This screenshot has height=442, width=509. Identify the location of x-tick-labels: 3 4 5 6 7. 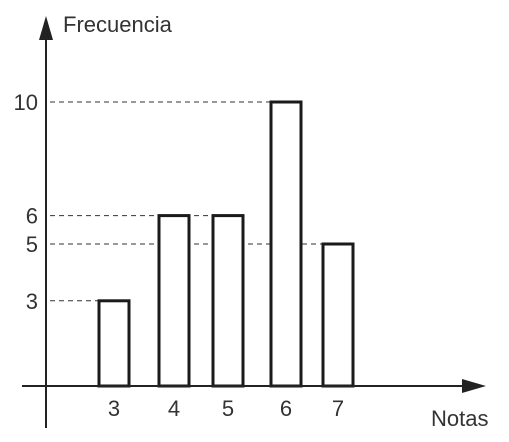
(226, 408).